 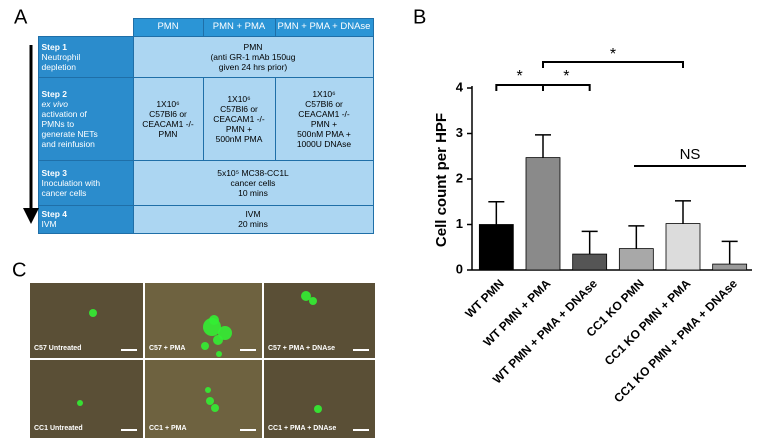 What do you see at coordinates (64, 113) in the screenshot?
I see `step-desc: activation of` at bounding box center [64, 113].